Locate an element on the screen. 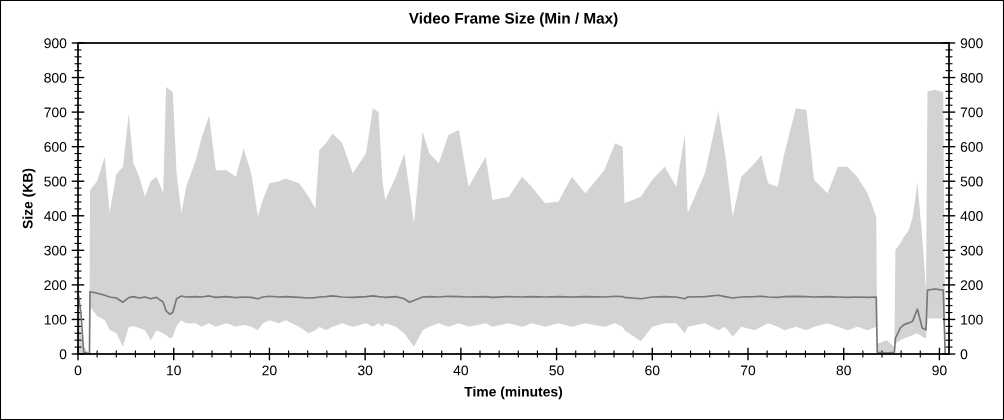  x-tick-label: 0 is located at coordinates (78, 370).